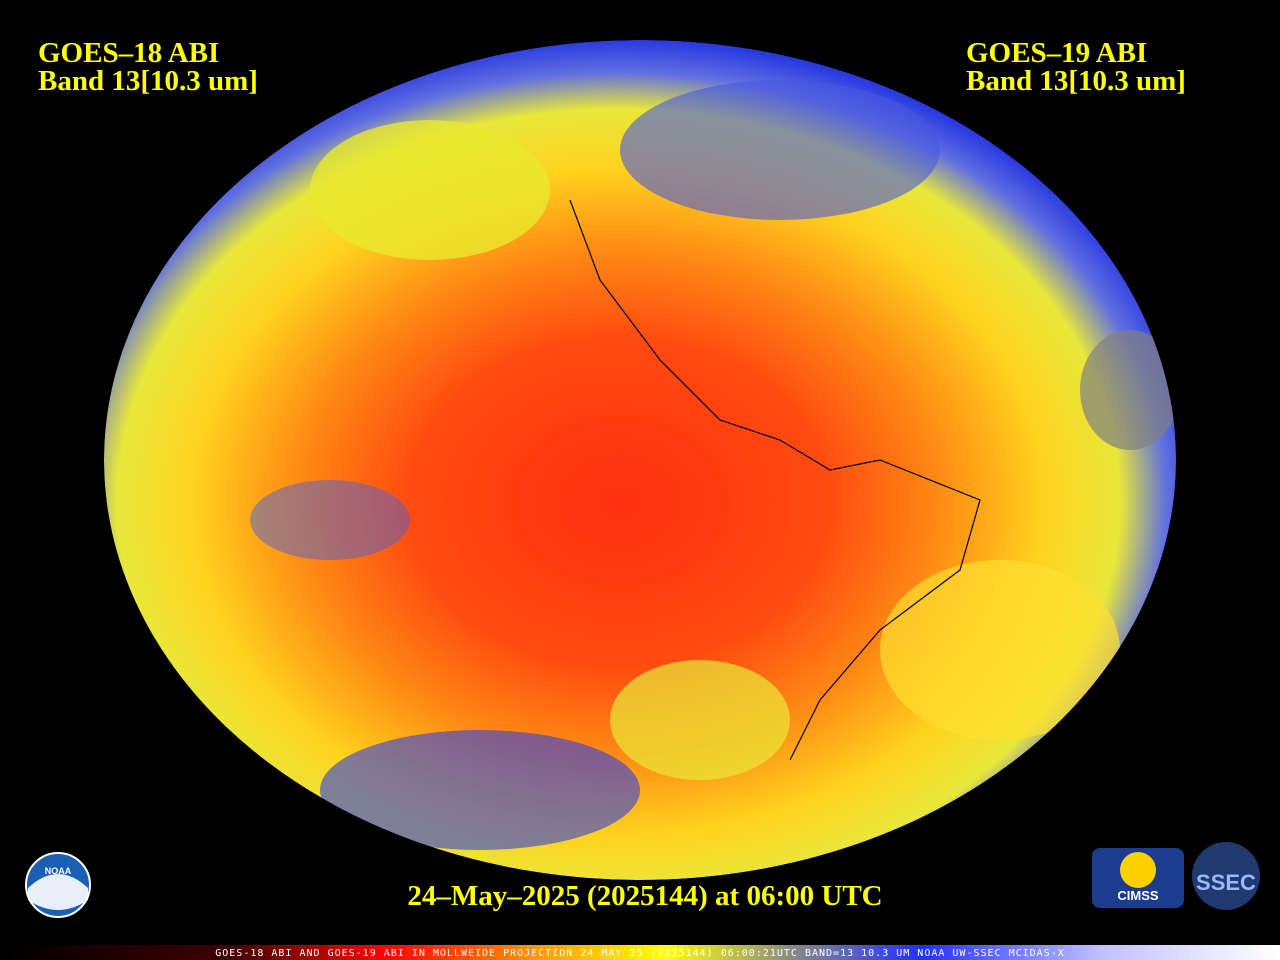 The height and width of the screenshot is (960, 1280). What do you see at coordinates (644, 896) in the screenshot?
I see `timestamp: 24–May–2025 (2025144) at 06:00 UTC` at bounding box center [644, 896].